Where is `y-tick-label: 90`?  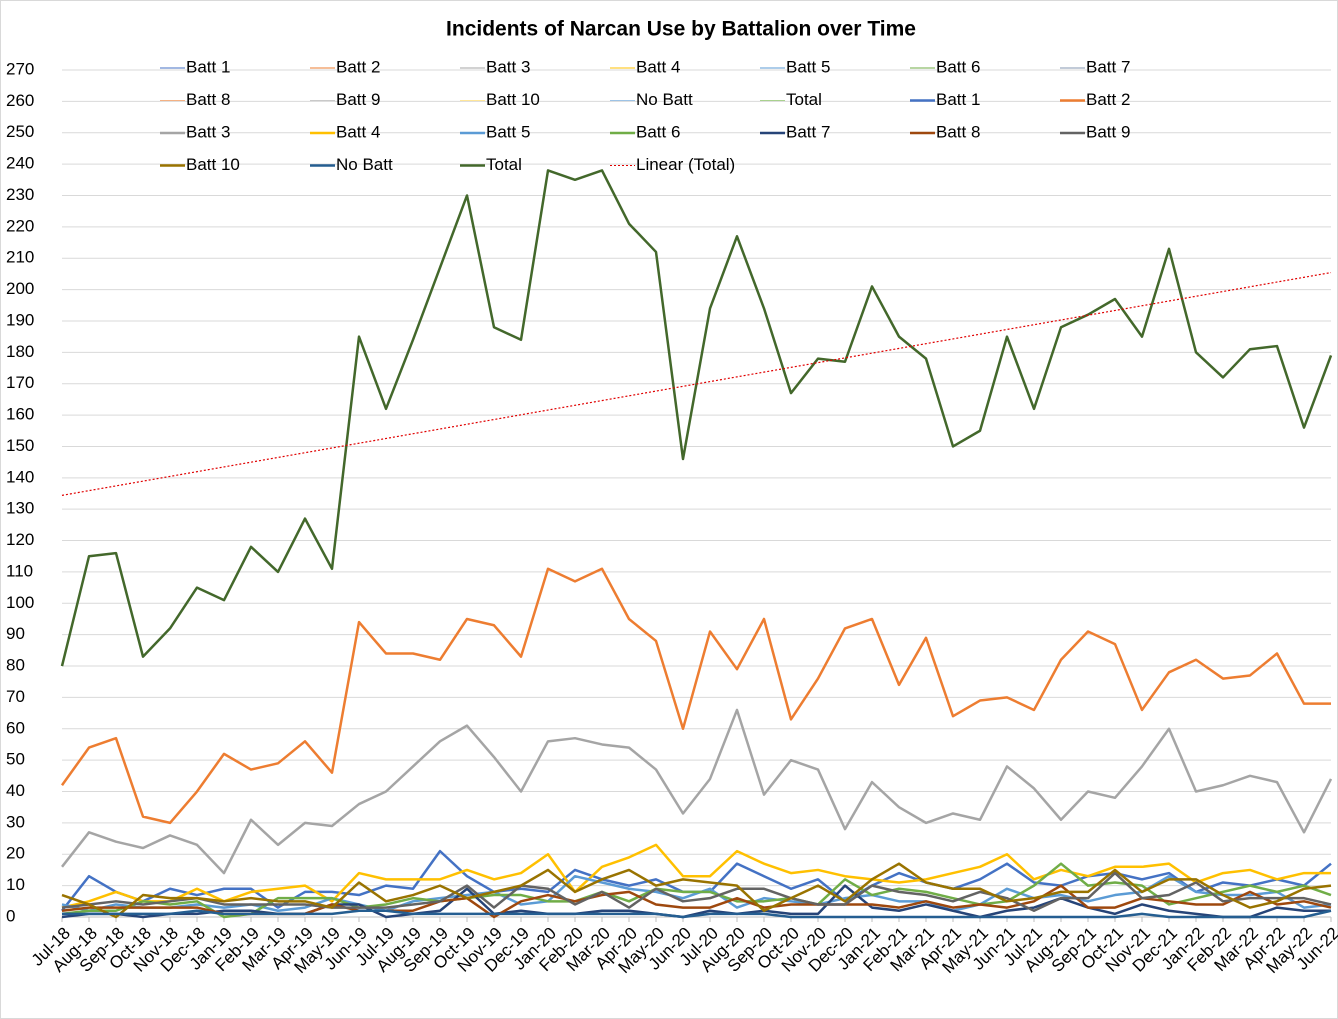
y-tick-label: 90 is located at coordinates (15, 633).